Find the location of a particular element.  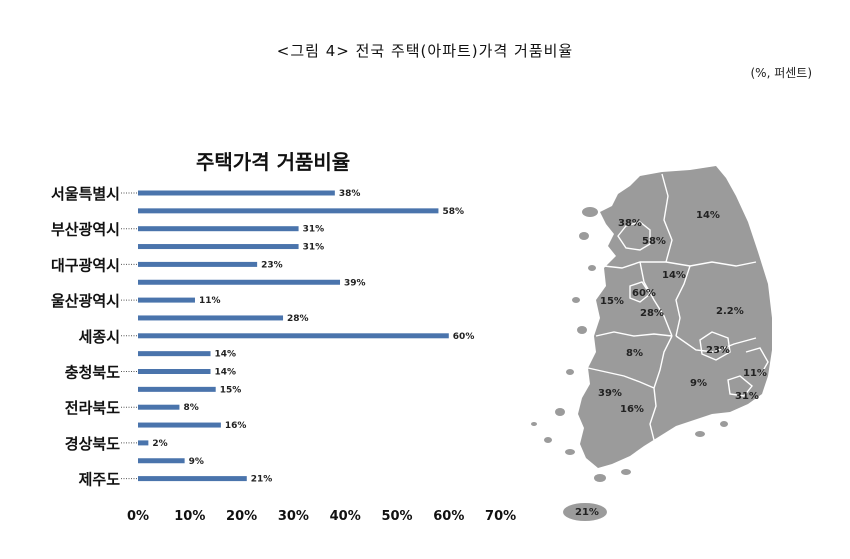

map-region-value: 9% is located at coordinates (698, 383).